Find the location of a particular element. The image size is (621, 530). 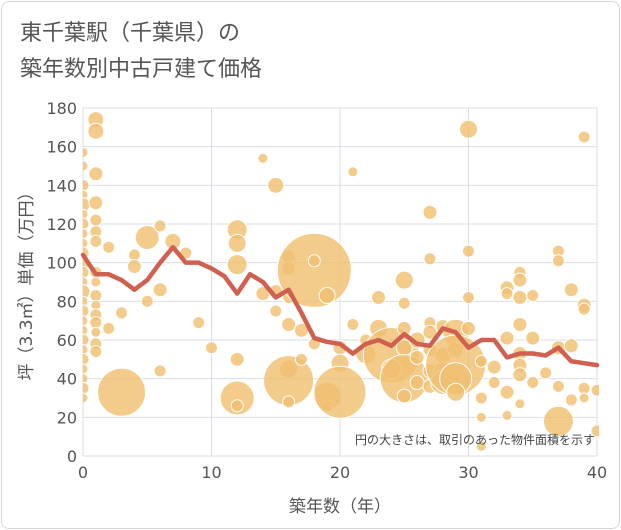

x-tick-label: 20 is located at coordinates (340, 472).